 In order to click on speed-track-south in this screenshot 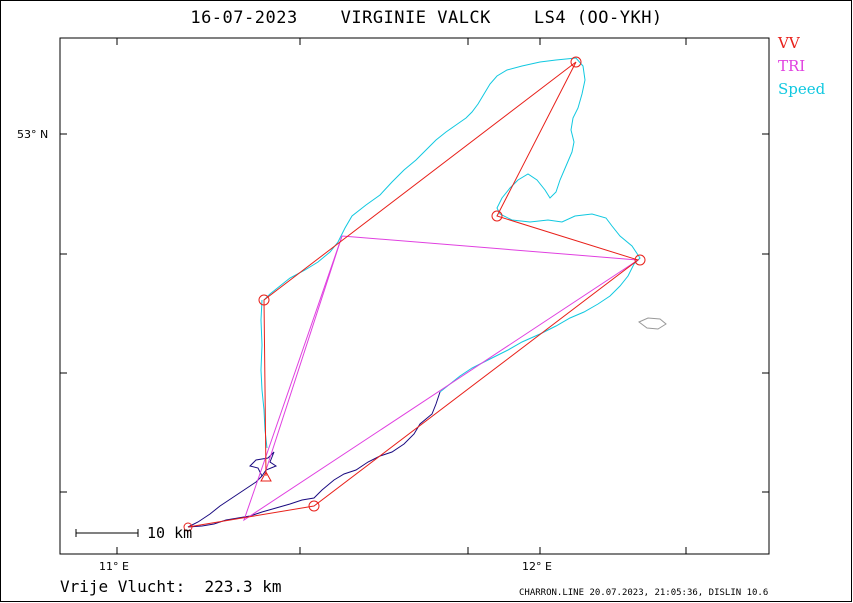, I will do `click(264, 374)`.